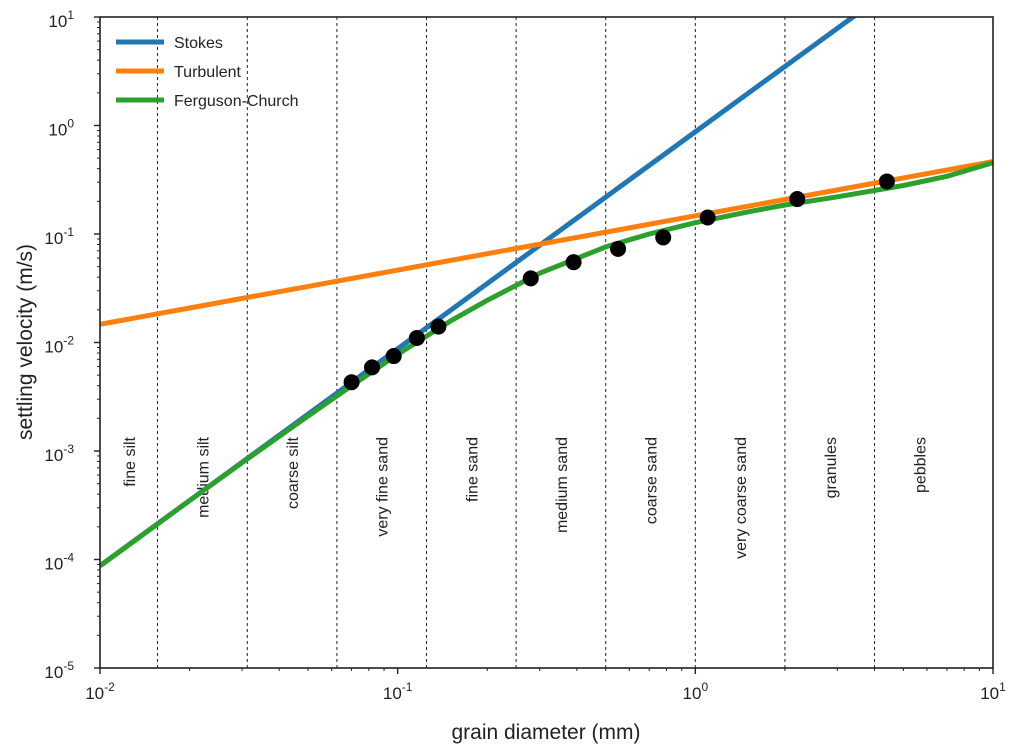  Describe the element at coordinates (198, 43) in the screenshot. I see `legend-label: Stokes` at that location.